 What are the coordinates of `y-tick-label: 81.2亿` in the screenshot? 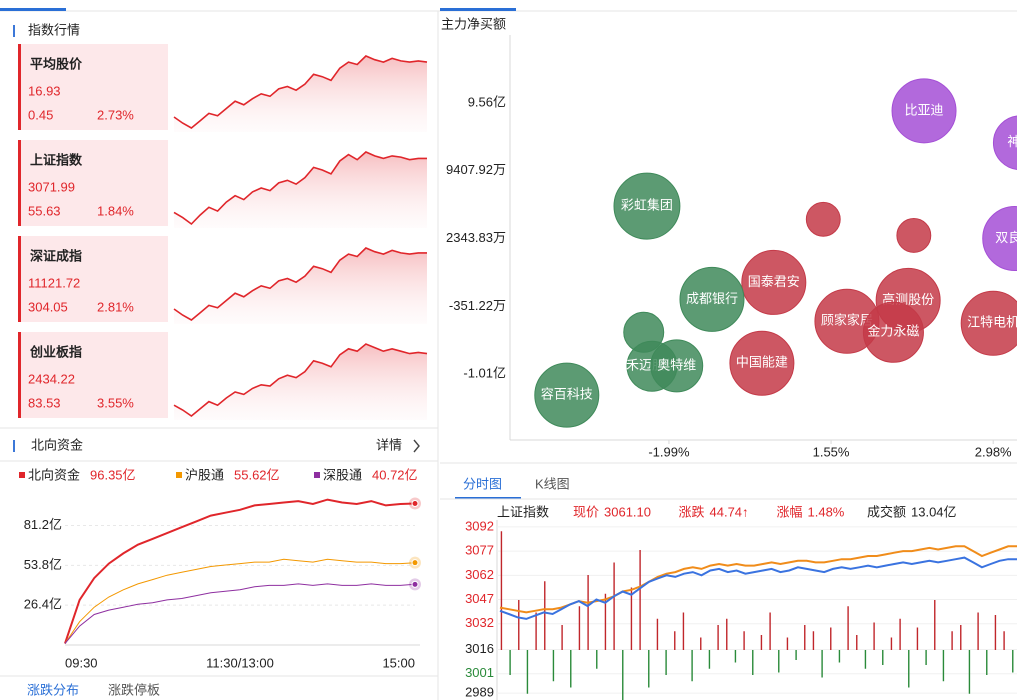 It's located at (43, 524).